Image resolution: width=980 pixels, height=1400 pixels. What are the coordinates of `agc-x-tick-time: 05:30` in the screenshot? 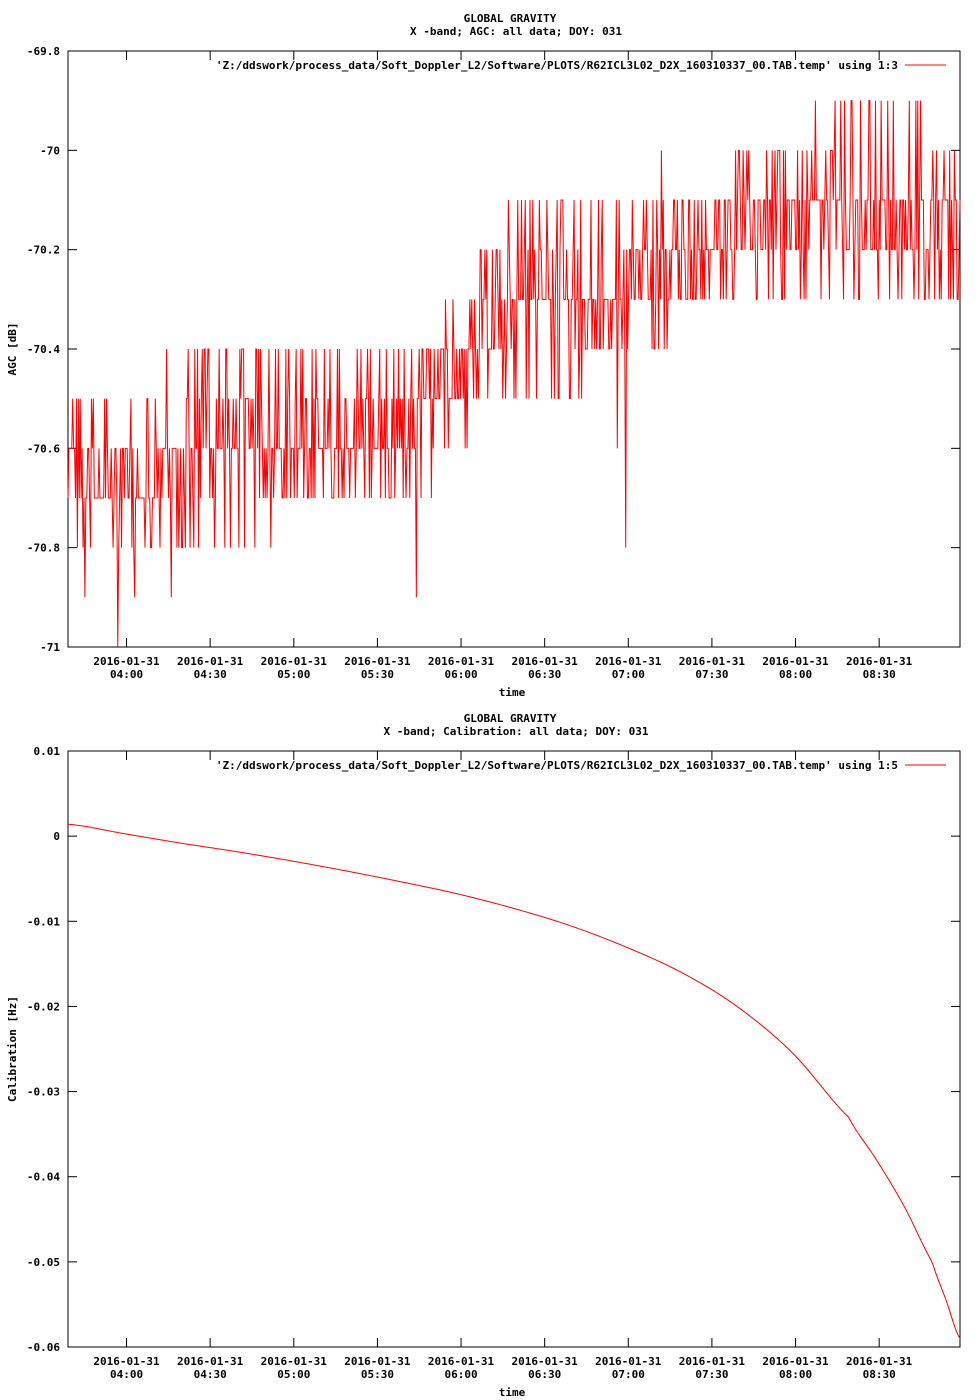 It's located at (377, 674).